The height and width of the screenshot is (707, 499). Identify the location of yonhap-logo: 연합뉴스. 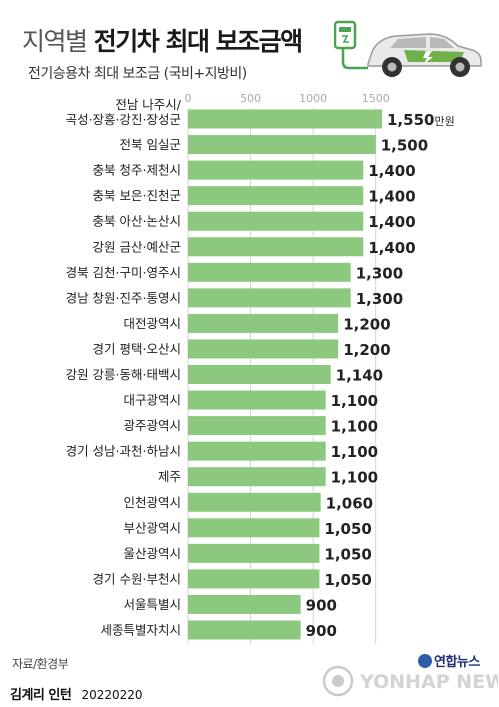
(449, 660).